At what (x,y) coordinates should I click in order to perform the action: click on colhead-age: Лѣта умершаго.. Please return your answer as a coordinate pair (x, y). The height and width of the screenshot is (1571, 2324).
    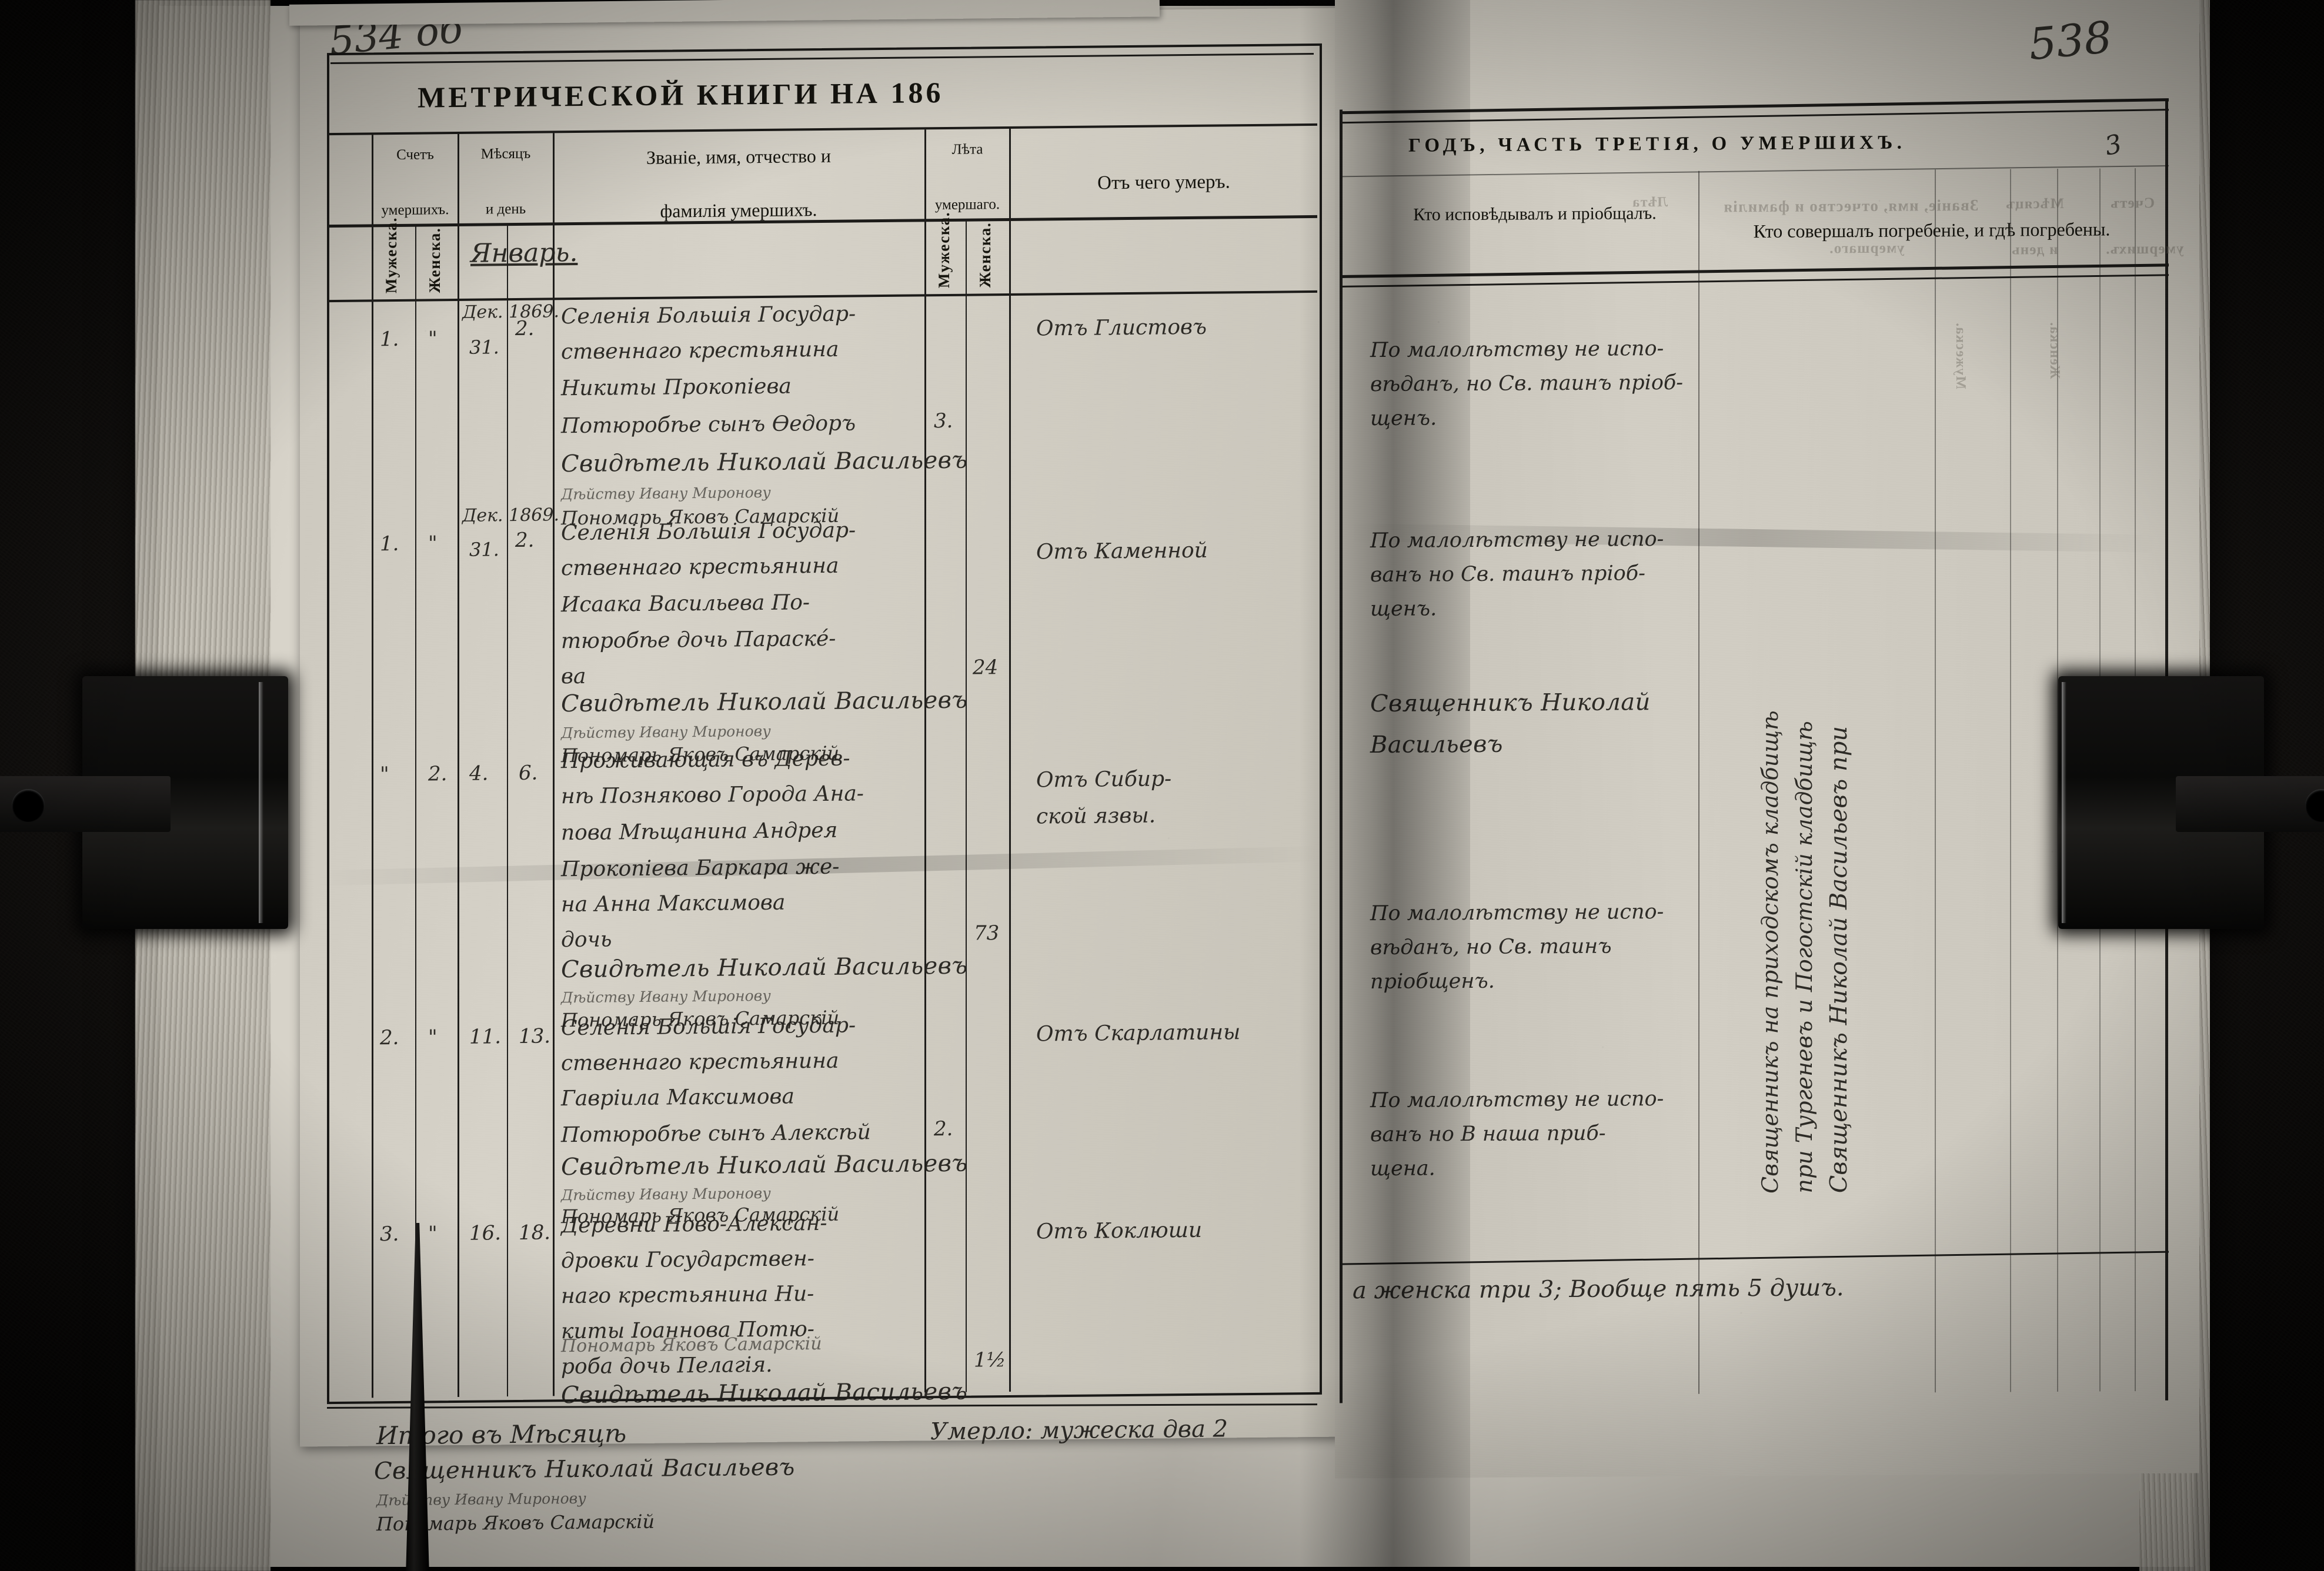
    Looking at the image, I should click on (967, 177).